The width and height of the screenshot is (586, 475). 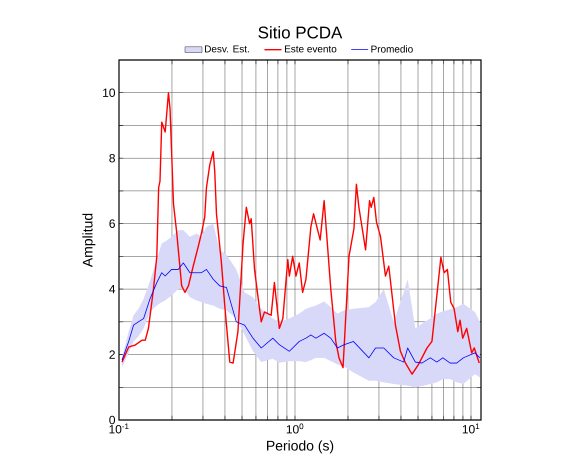 What do you see at coordinates (112, 223) in the screenshot?
I see `y-tick-label: 6` at bounding box center [112, 223].